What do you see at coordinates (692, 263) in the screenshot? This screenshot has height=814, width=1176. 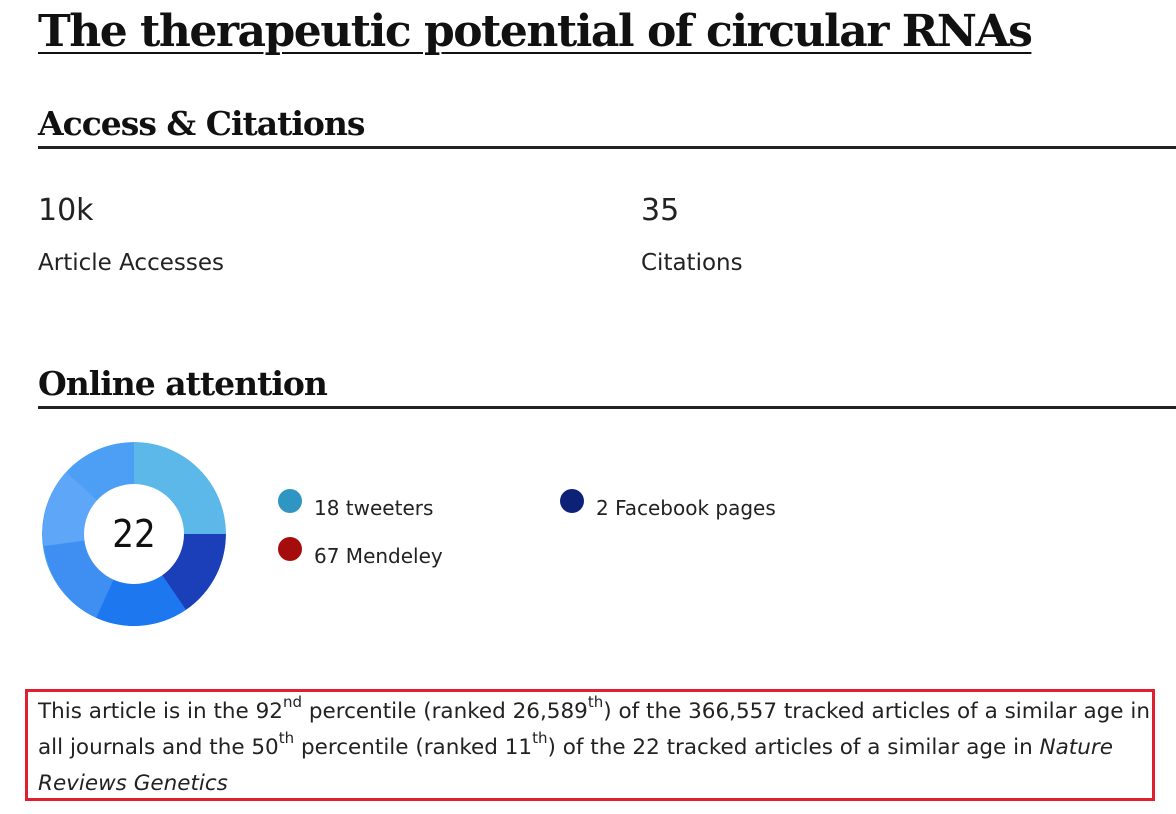 I see `citations-label: Citations` at bounding box center [692, 263].